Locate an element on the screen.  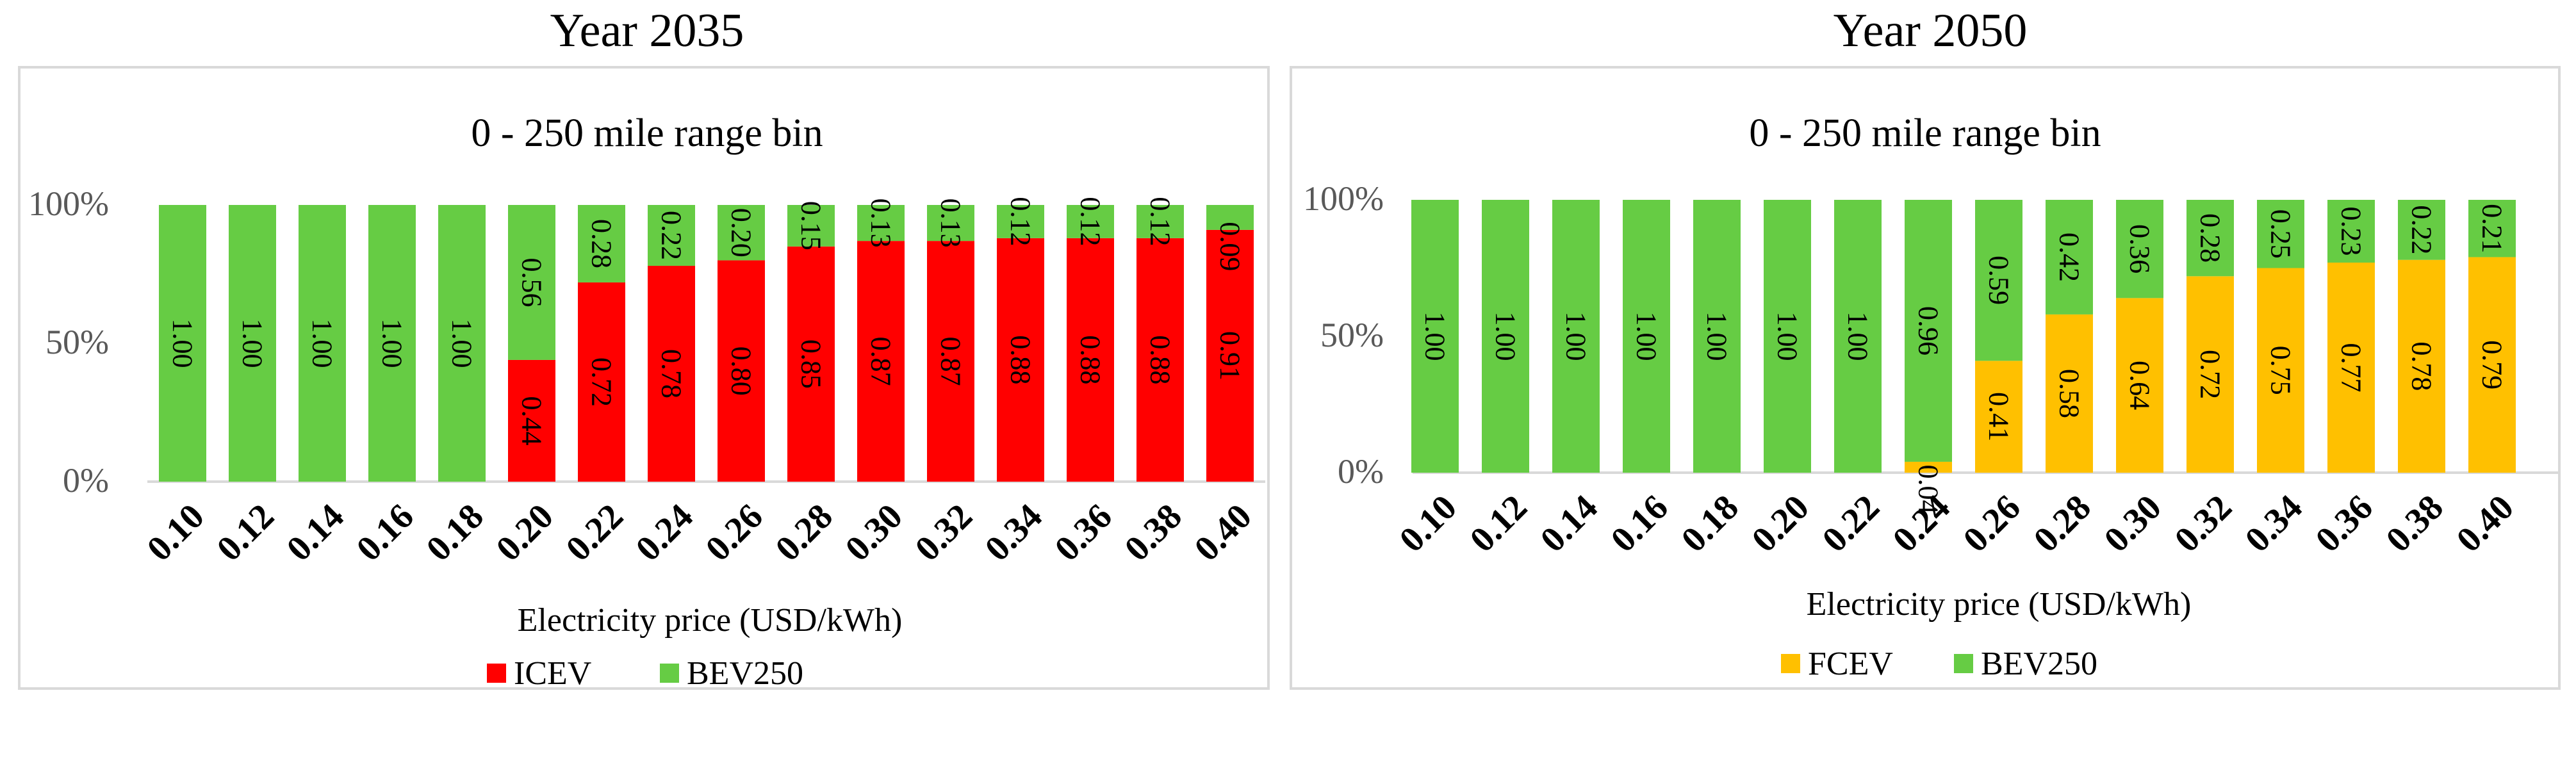
data-label: 0.21 is located at coordinates (2492, 228).